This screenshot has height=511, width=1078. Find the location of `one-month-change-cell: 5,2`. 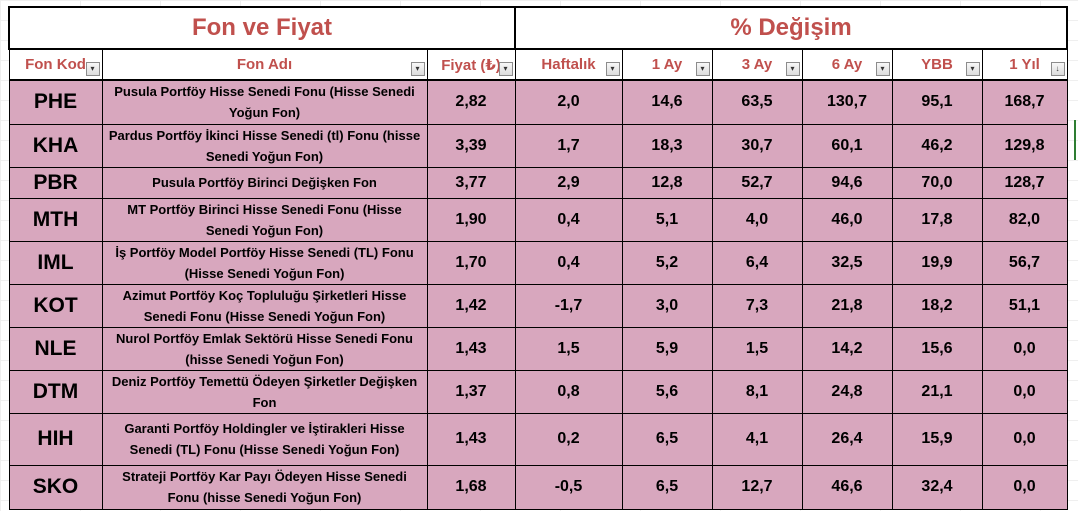

one-month-change-cell: 5,2 is located at coordinates (667, 262).